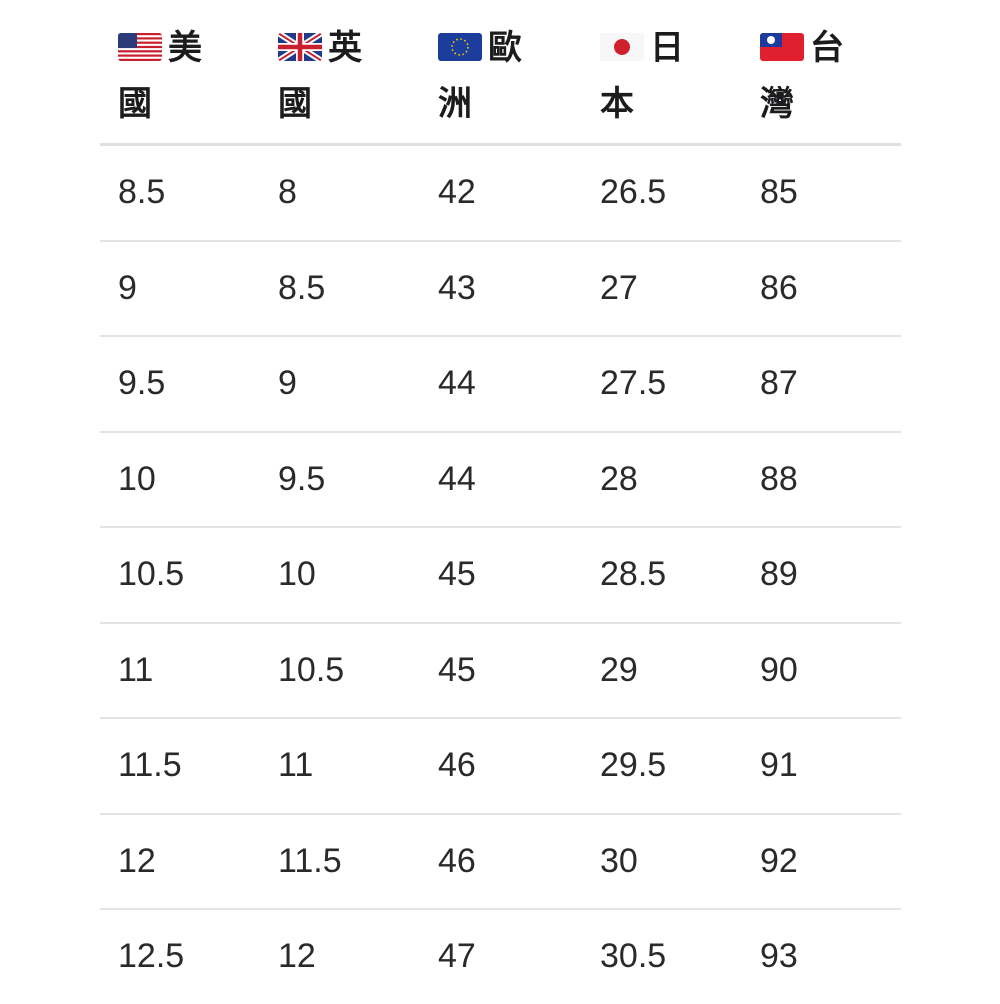 Image resolution: width=1000 pixels, height=1004 pixels. What do you see at coordinates (779, 765) in the screenshot?
I see `table-cell: 91` at bounding box center [779, 765].